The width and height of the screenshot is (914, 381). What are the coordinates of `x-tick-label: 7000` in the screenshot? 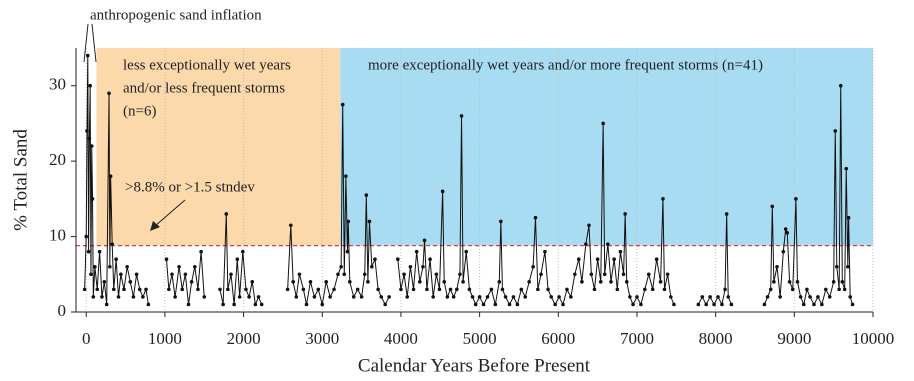 It's located at (637, 338).